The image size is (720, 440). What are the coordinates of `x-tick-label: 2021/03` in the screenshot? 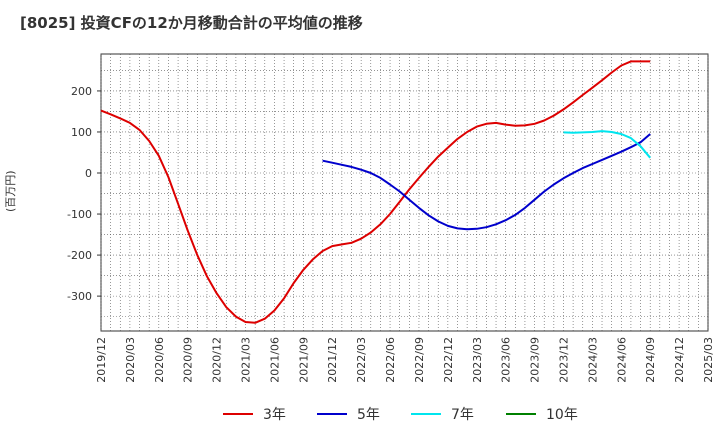 It's located at (246, 360).